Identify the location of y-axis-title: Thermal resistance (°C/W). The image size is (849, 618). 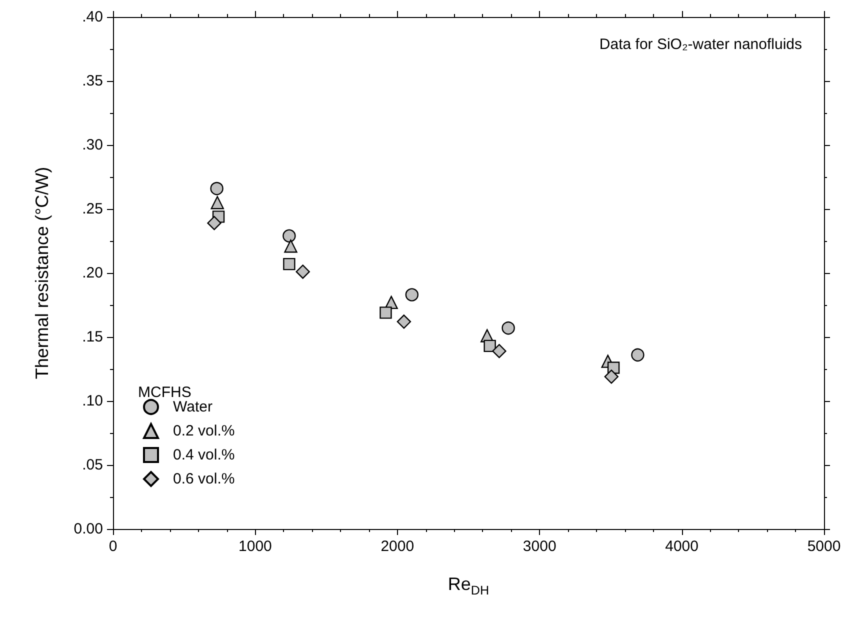
(42, 273).